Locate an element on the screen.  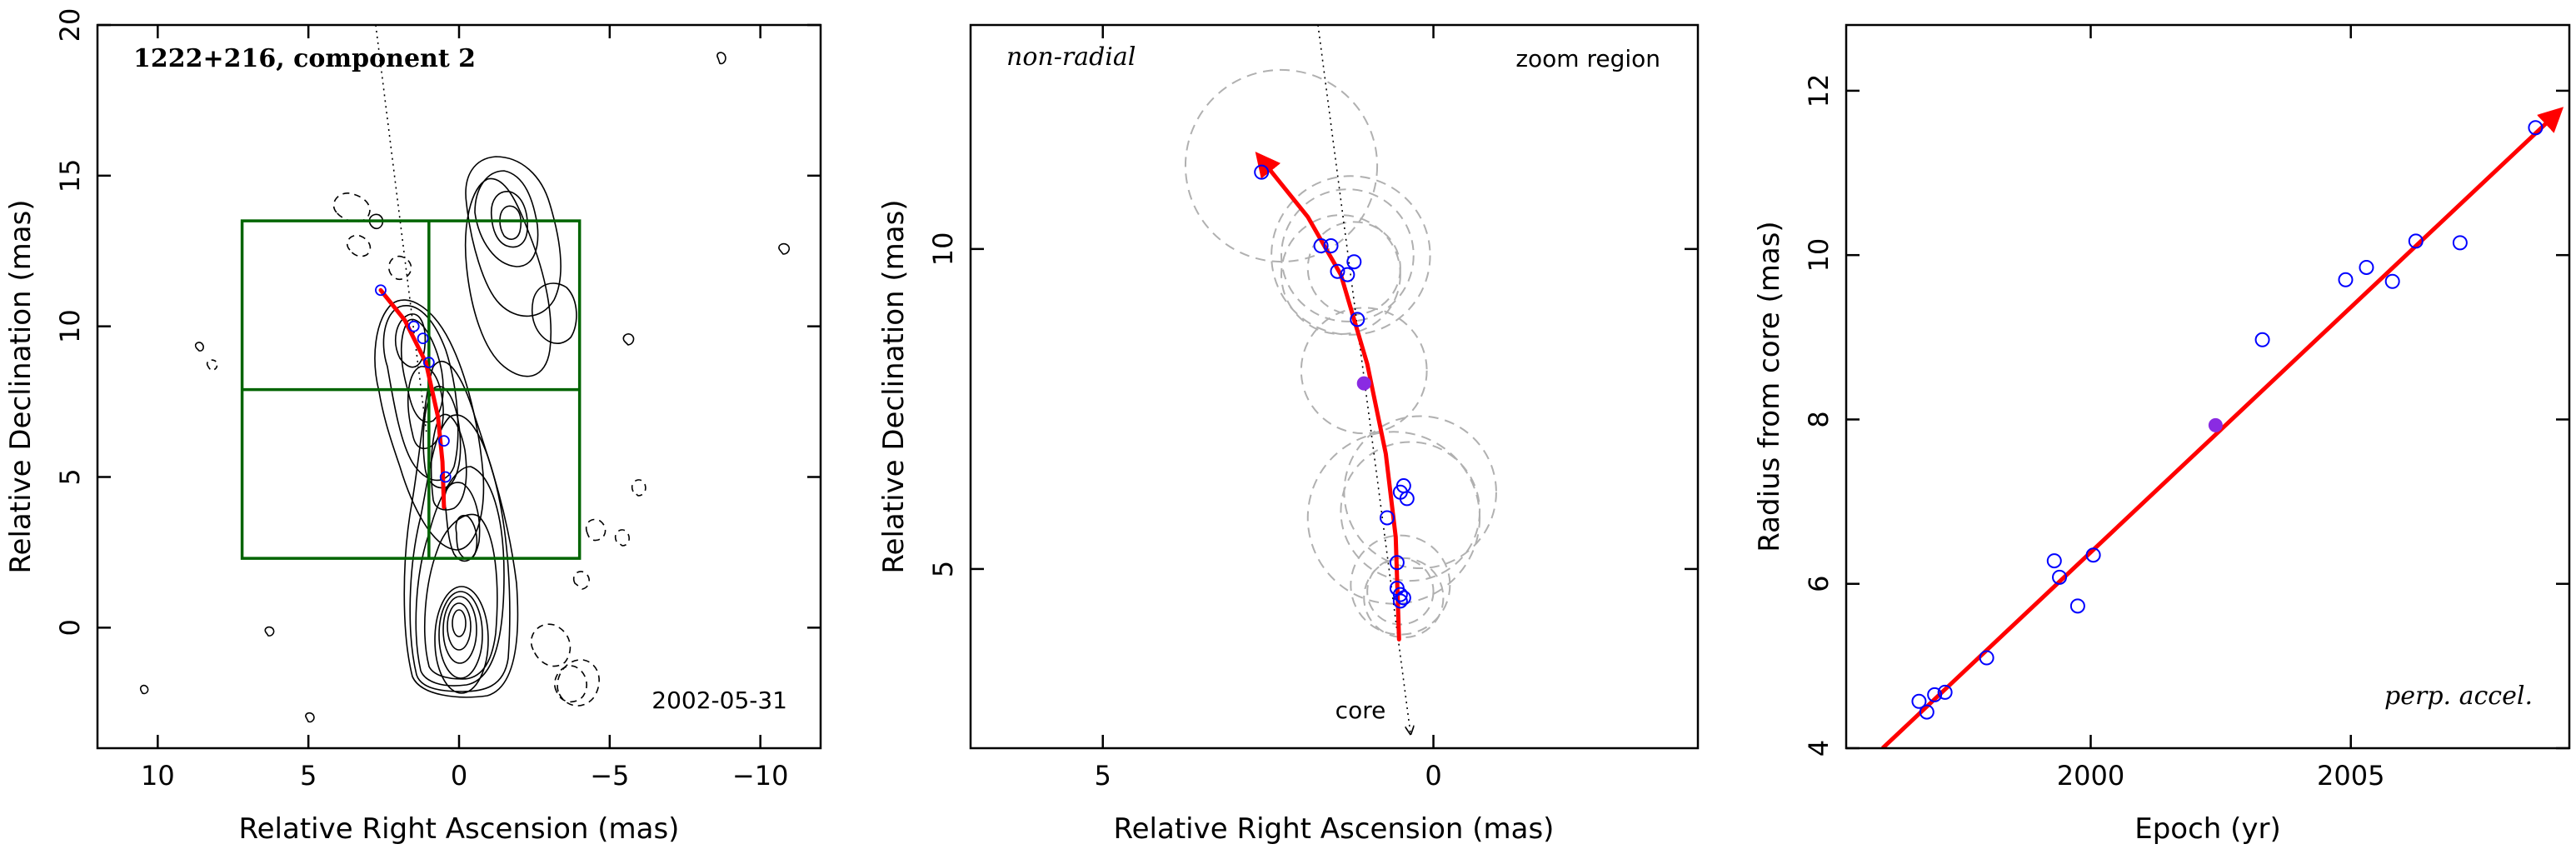
zoom-y-axis-label: Relative Declination (mas) is located at coordinates (894, 386).